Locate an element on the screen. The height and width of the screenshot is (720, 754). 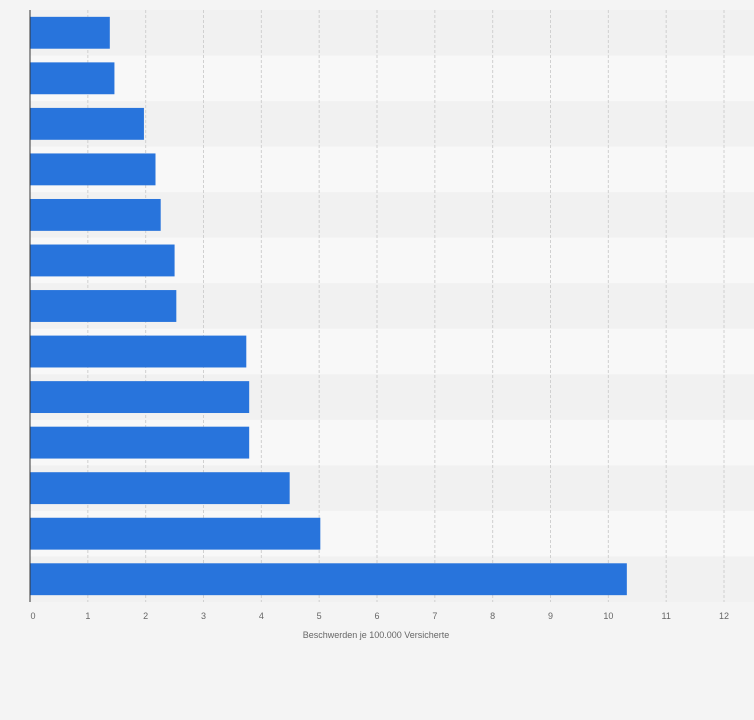
x-tick-label: 1 is located at coordinates (87, 616).